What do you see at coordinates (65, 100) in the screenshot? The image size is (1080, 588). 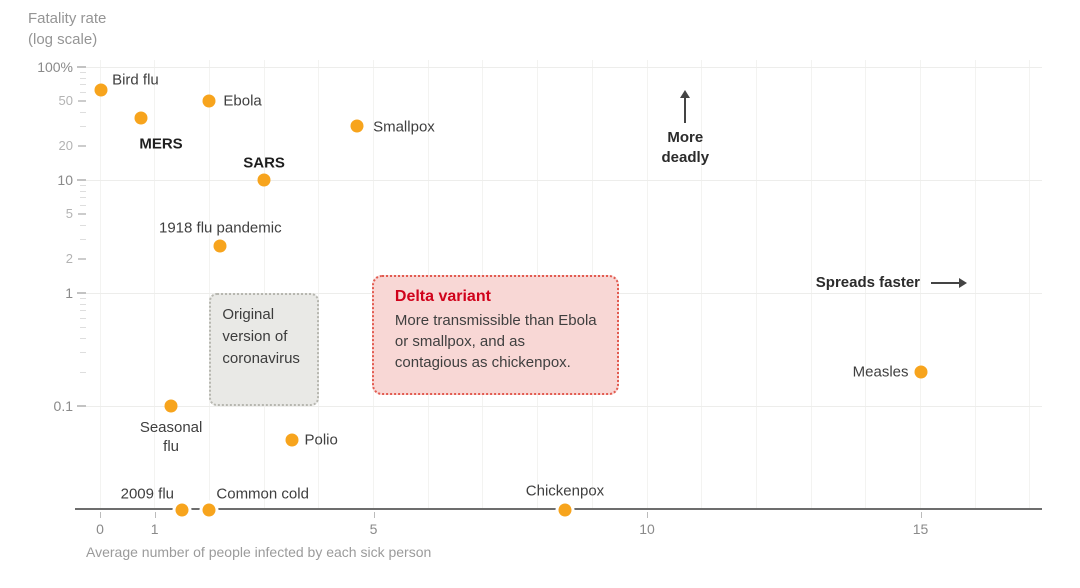 I see `y-axis-tick-label: 50` at bounding box center [65, 100].